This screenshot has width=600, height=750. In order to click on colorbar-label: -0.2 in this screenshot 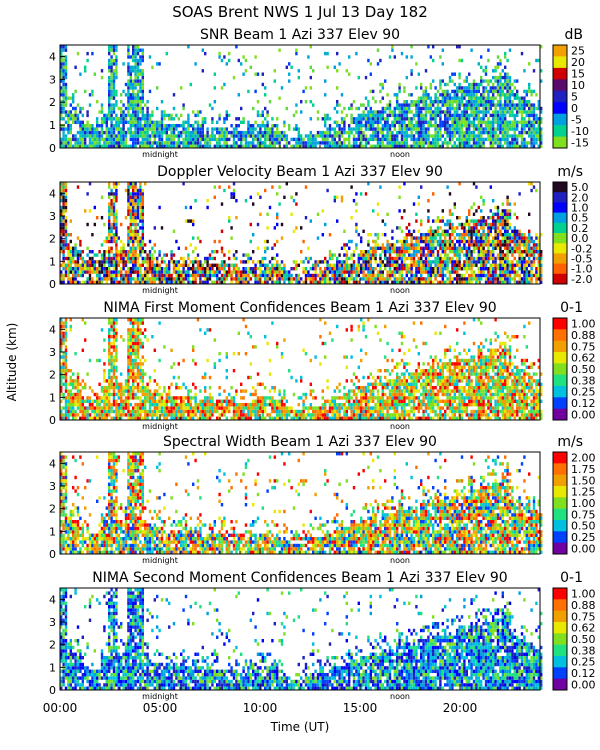, I will do `click(581, 248)`.